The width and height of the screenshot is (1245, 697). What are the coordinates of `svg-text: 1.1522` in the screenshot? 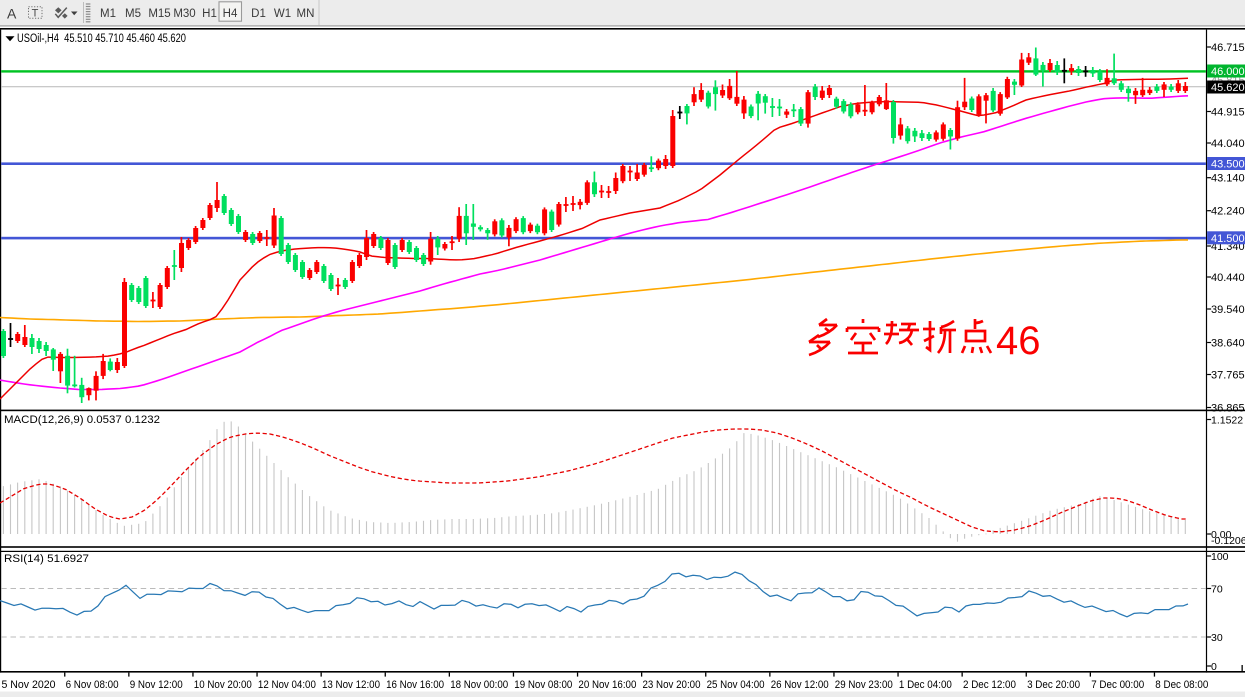 It's located at (1227, 421).